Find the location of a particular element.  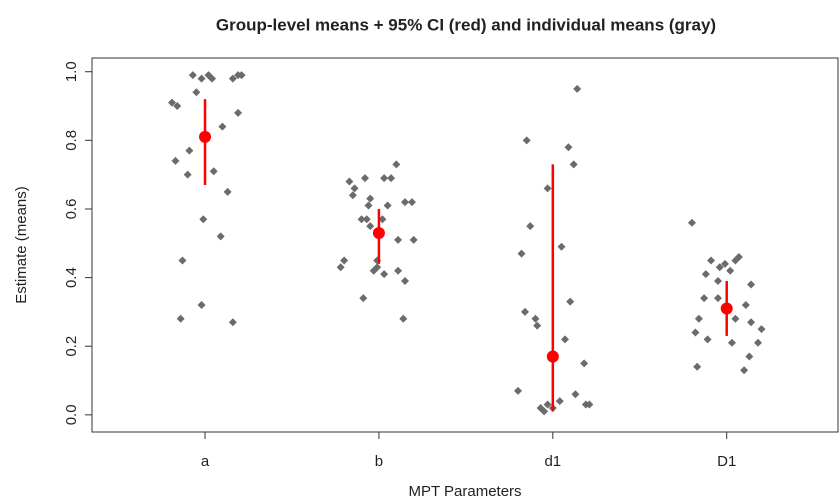

x-tick-label: a is located at coordinates (205, 461).